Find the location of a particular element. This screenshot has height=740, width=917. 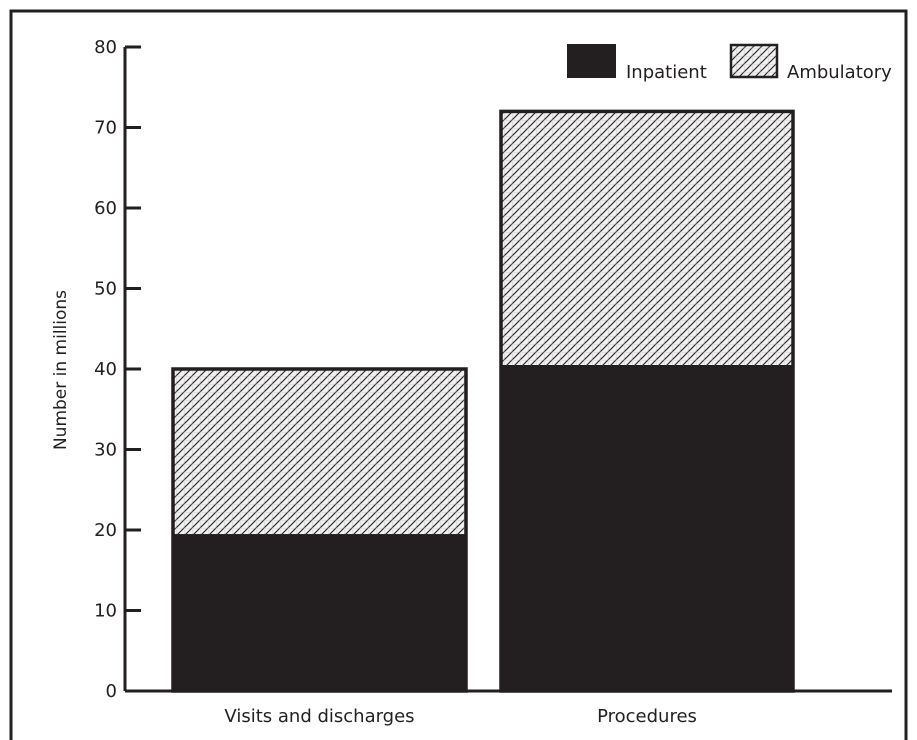

bar-ambulatory-visits-and-discharges is located at coordinates (319, 452).